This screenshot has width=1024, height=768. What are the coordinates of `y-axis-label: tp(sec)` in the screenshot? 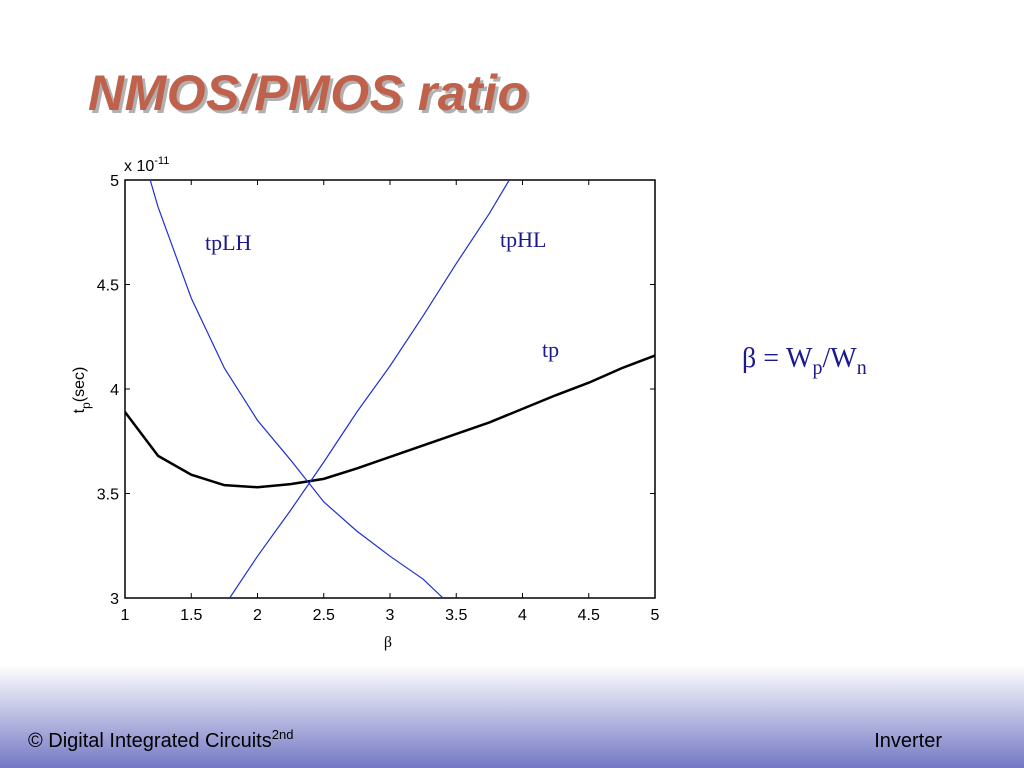 It's located at (82, 390).